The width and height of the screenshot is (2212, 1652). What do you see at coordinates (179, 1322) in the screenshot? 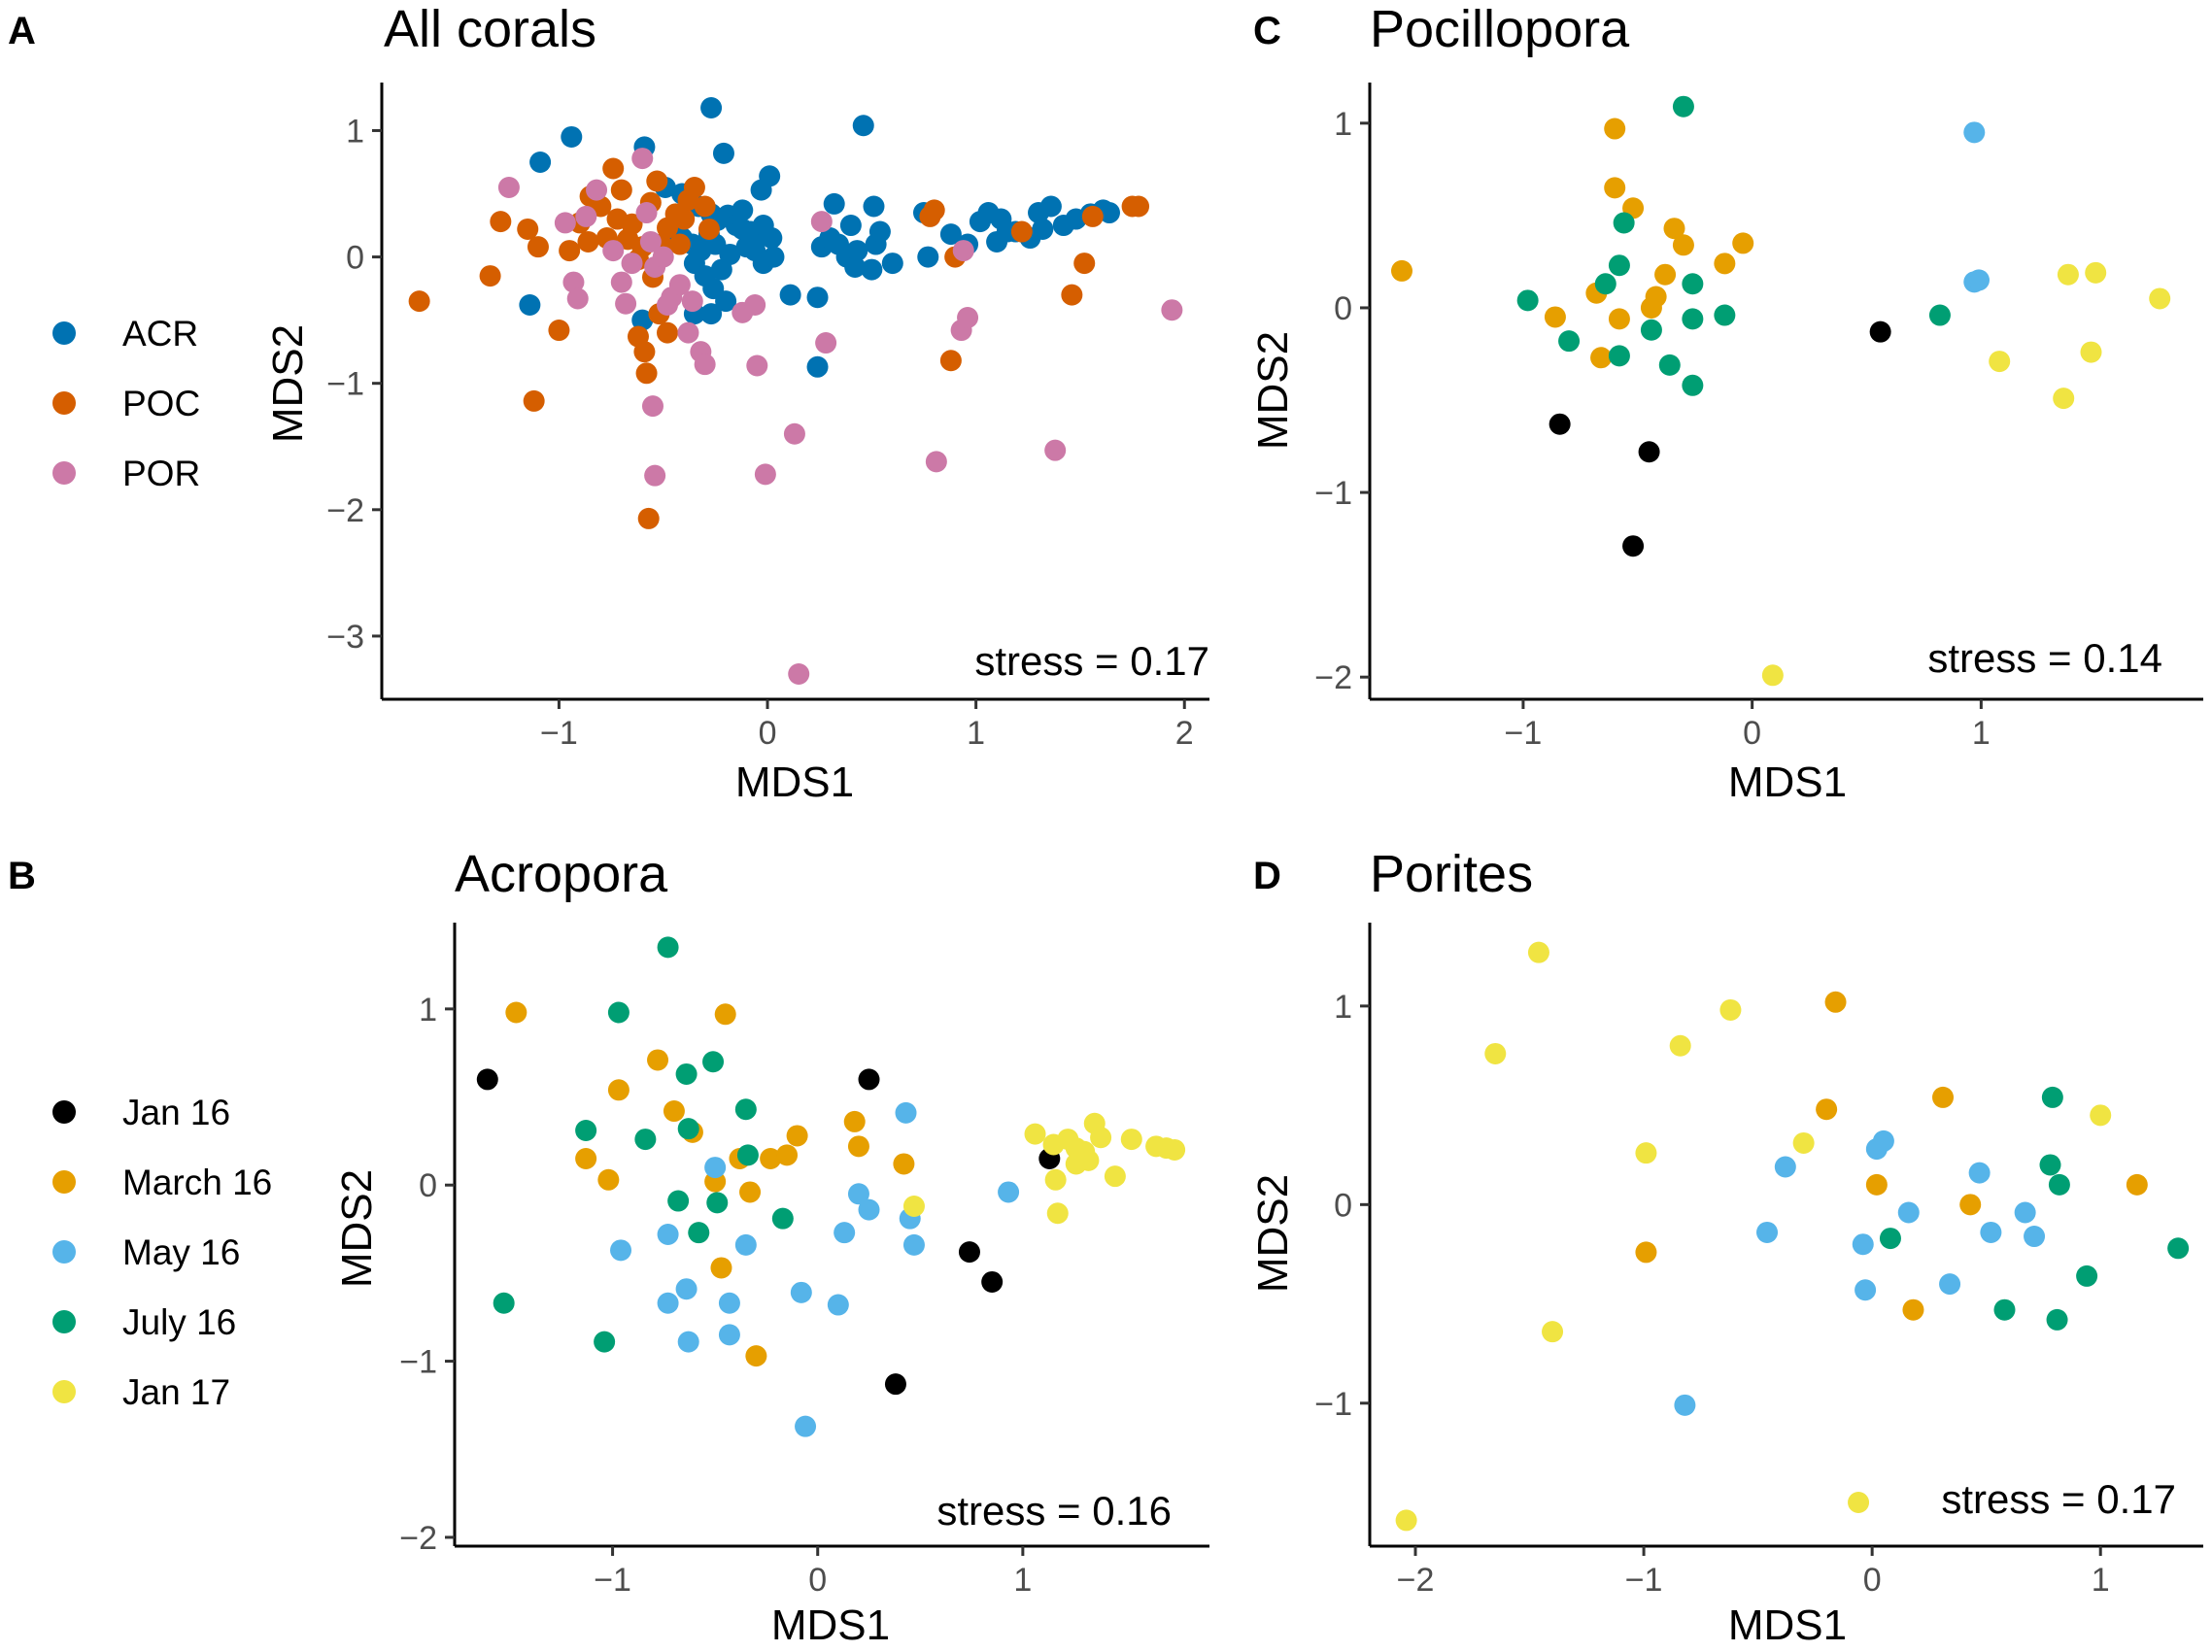
I see `legend-label-july-16: July 16` at bounding box center [179, 1322].